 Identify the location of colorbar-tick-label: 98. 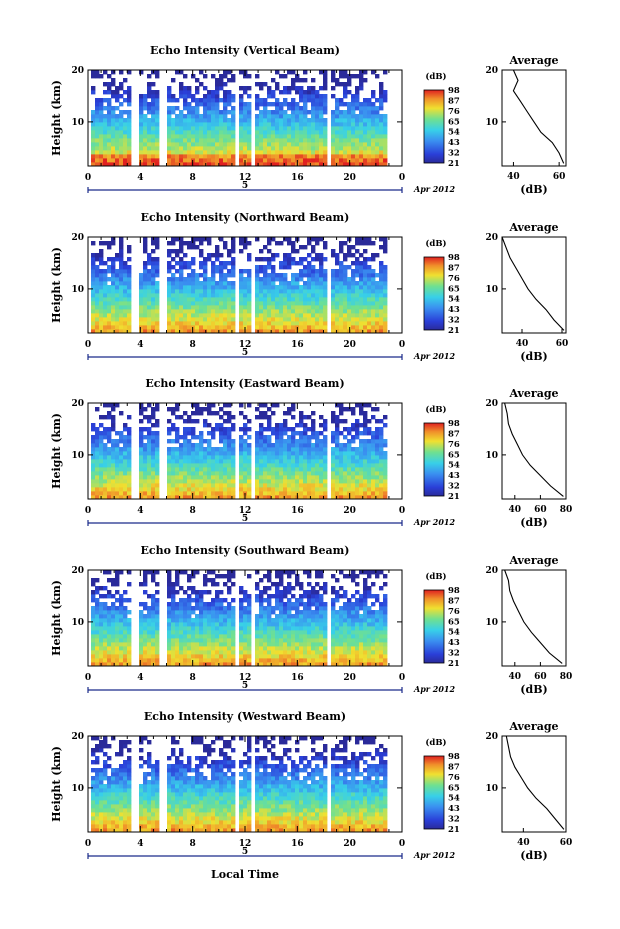
(454, 91).